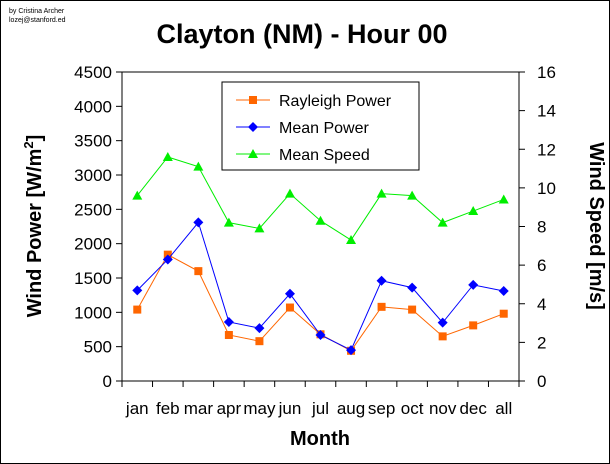  What do you see at coordinates (320, 408) in the screenshot?
I see `x-tick-label: jul` at bounding box center [320, 408].